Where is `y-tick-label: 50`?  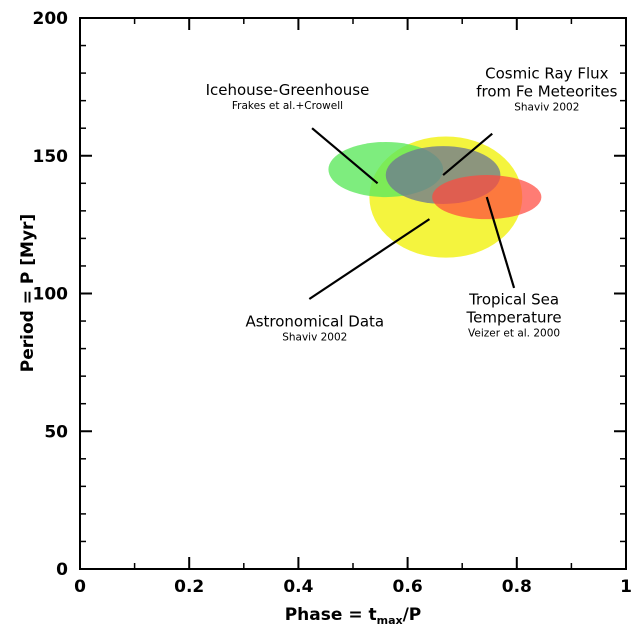 y-tick-label: 50 is located at coordinates (56, 432).